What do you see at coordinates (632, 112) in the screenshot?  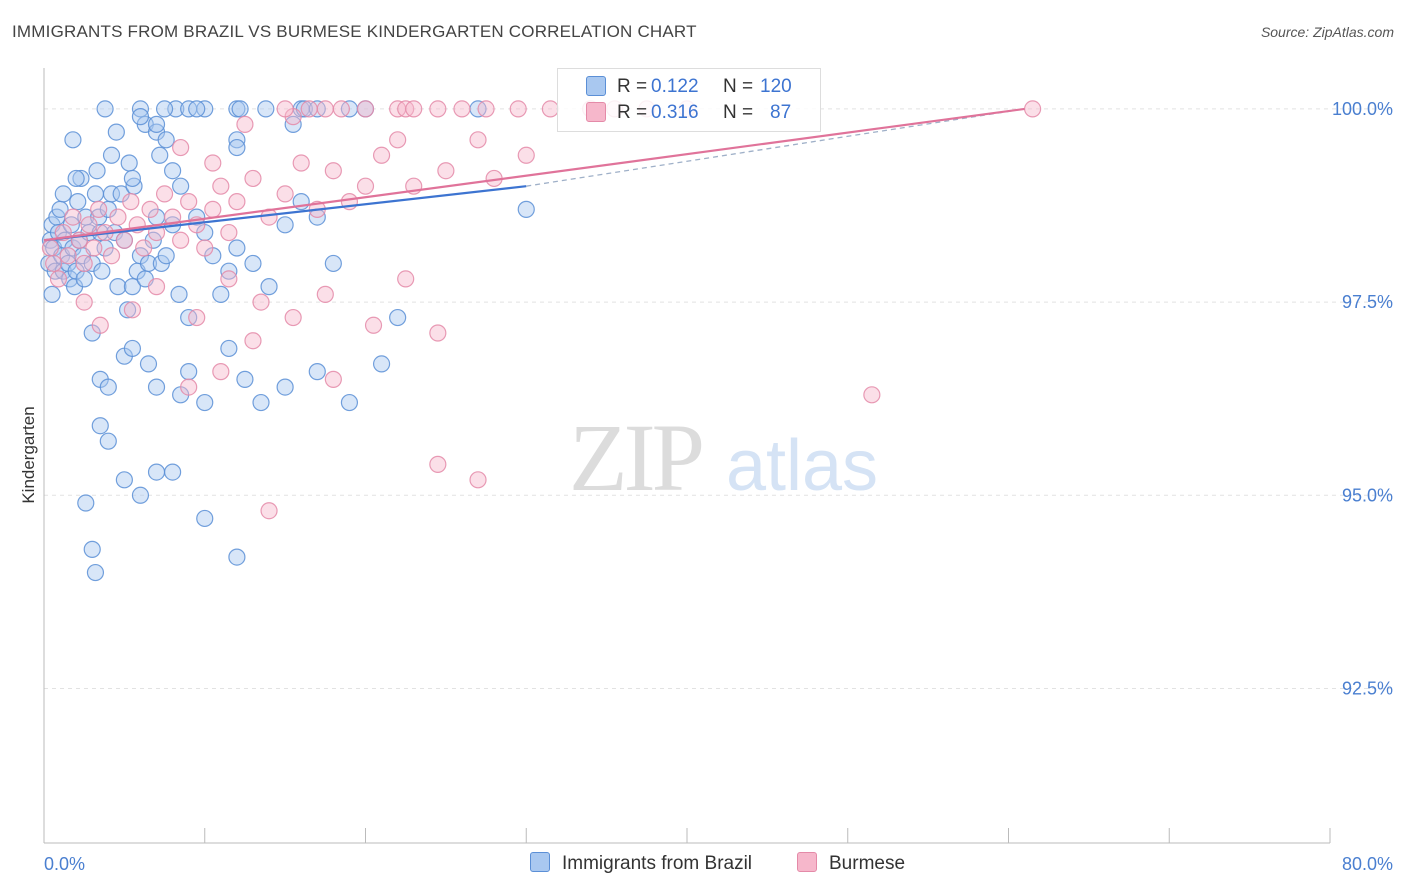 I see `r-label-burmese: R =` at bounding box center [632, 112].